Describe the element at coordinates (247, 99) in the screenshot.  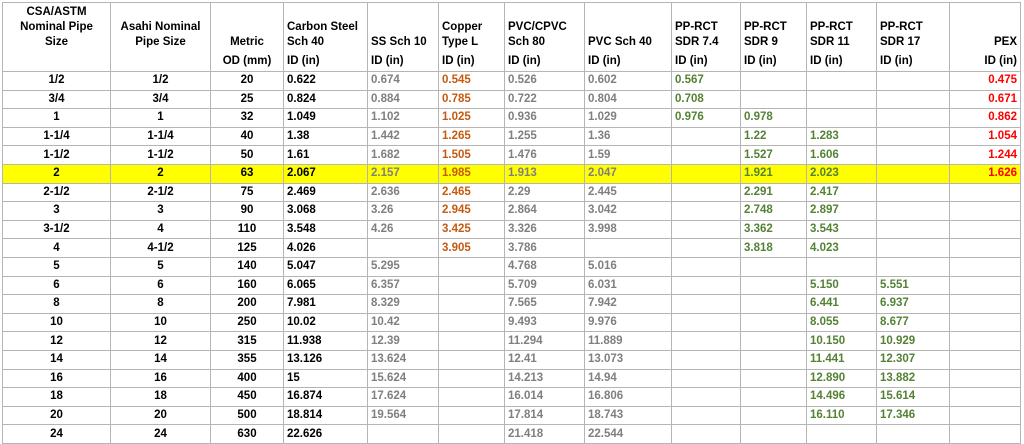
I see `table-cell: 25` at that location.